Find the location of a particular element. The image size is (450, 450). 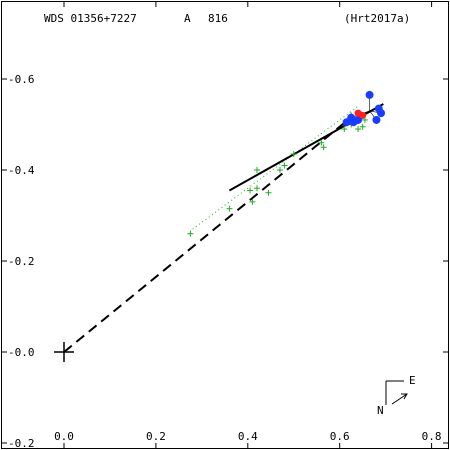

y-tick-label: -0.6 is located at coordinates (21, 79).